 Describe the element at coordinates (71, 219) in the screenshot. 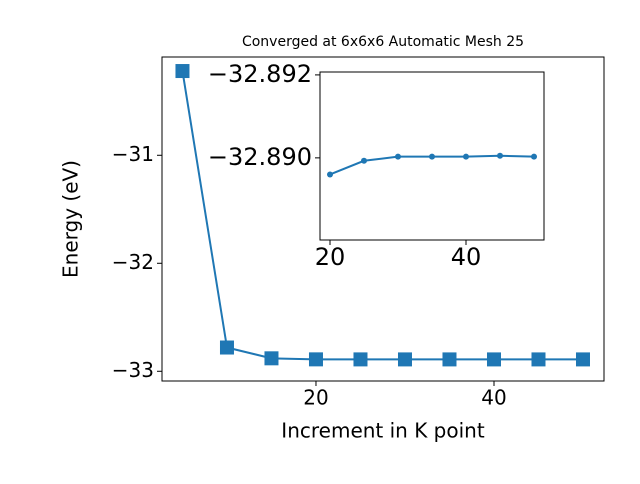

I see `y-axis-label: Energy (eV)` at that location.